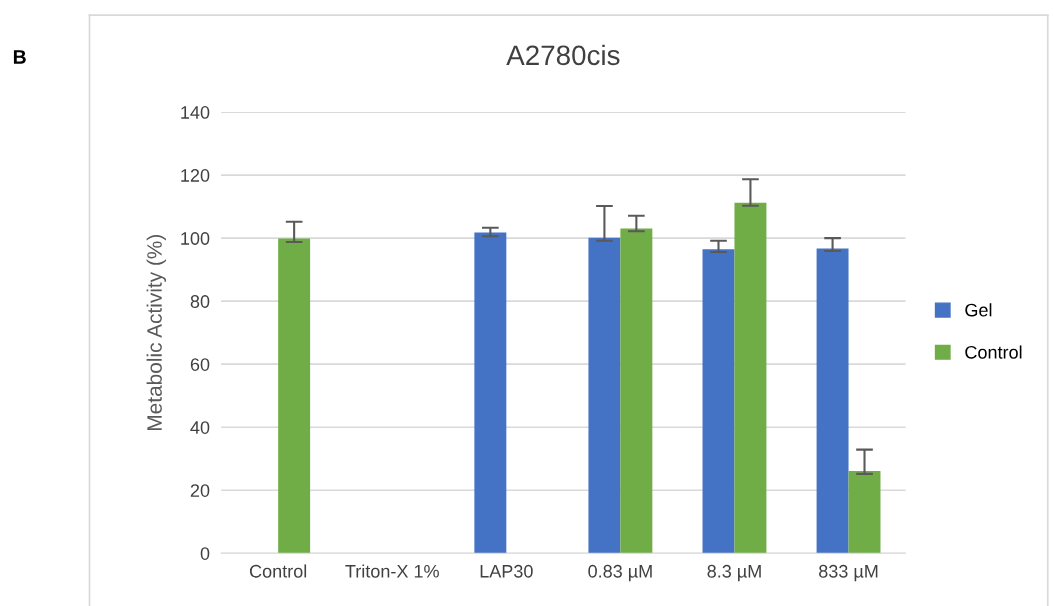 Image resolution: width=1053 pixels, height=606 pixels. Describe the element at coordinates (620, 573) in the screenshot. I see `x-tick-label: 0.83 µM` at that location.